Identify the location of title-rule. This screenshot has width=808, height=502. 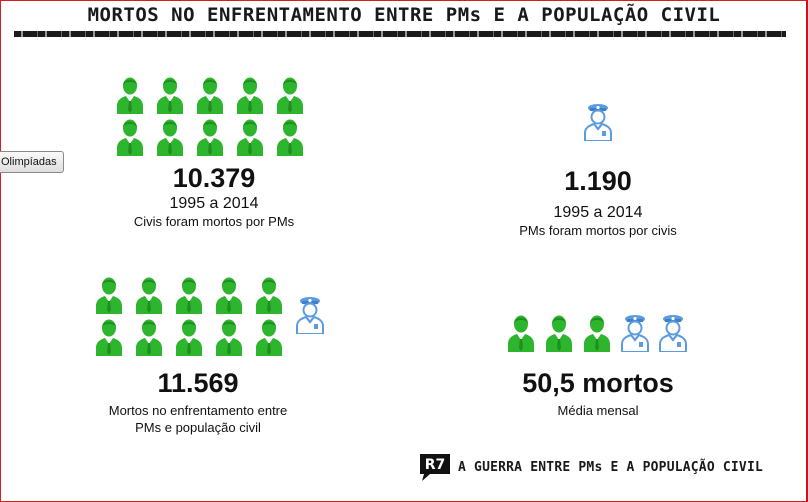
(400, 34).